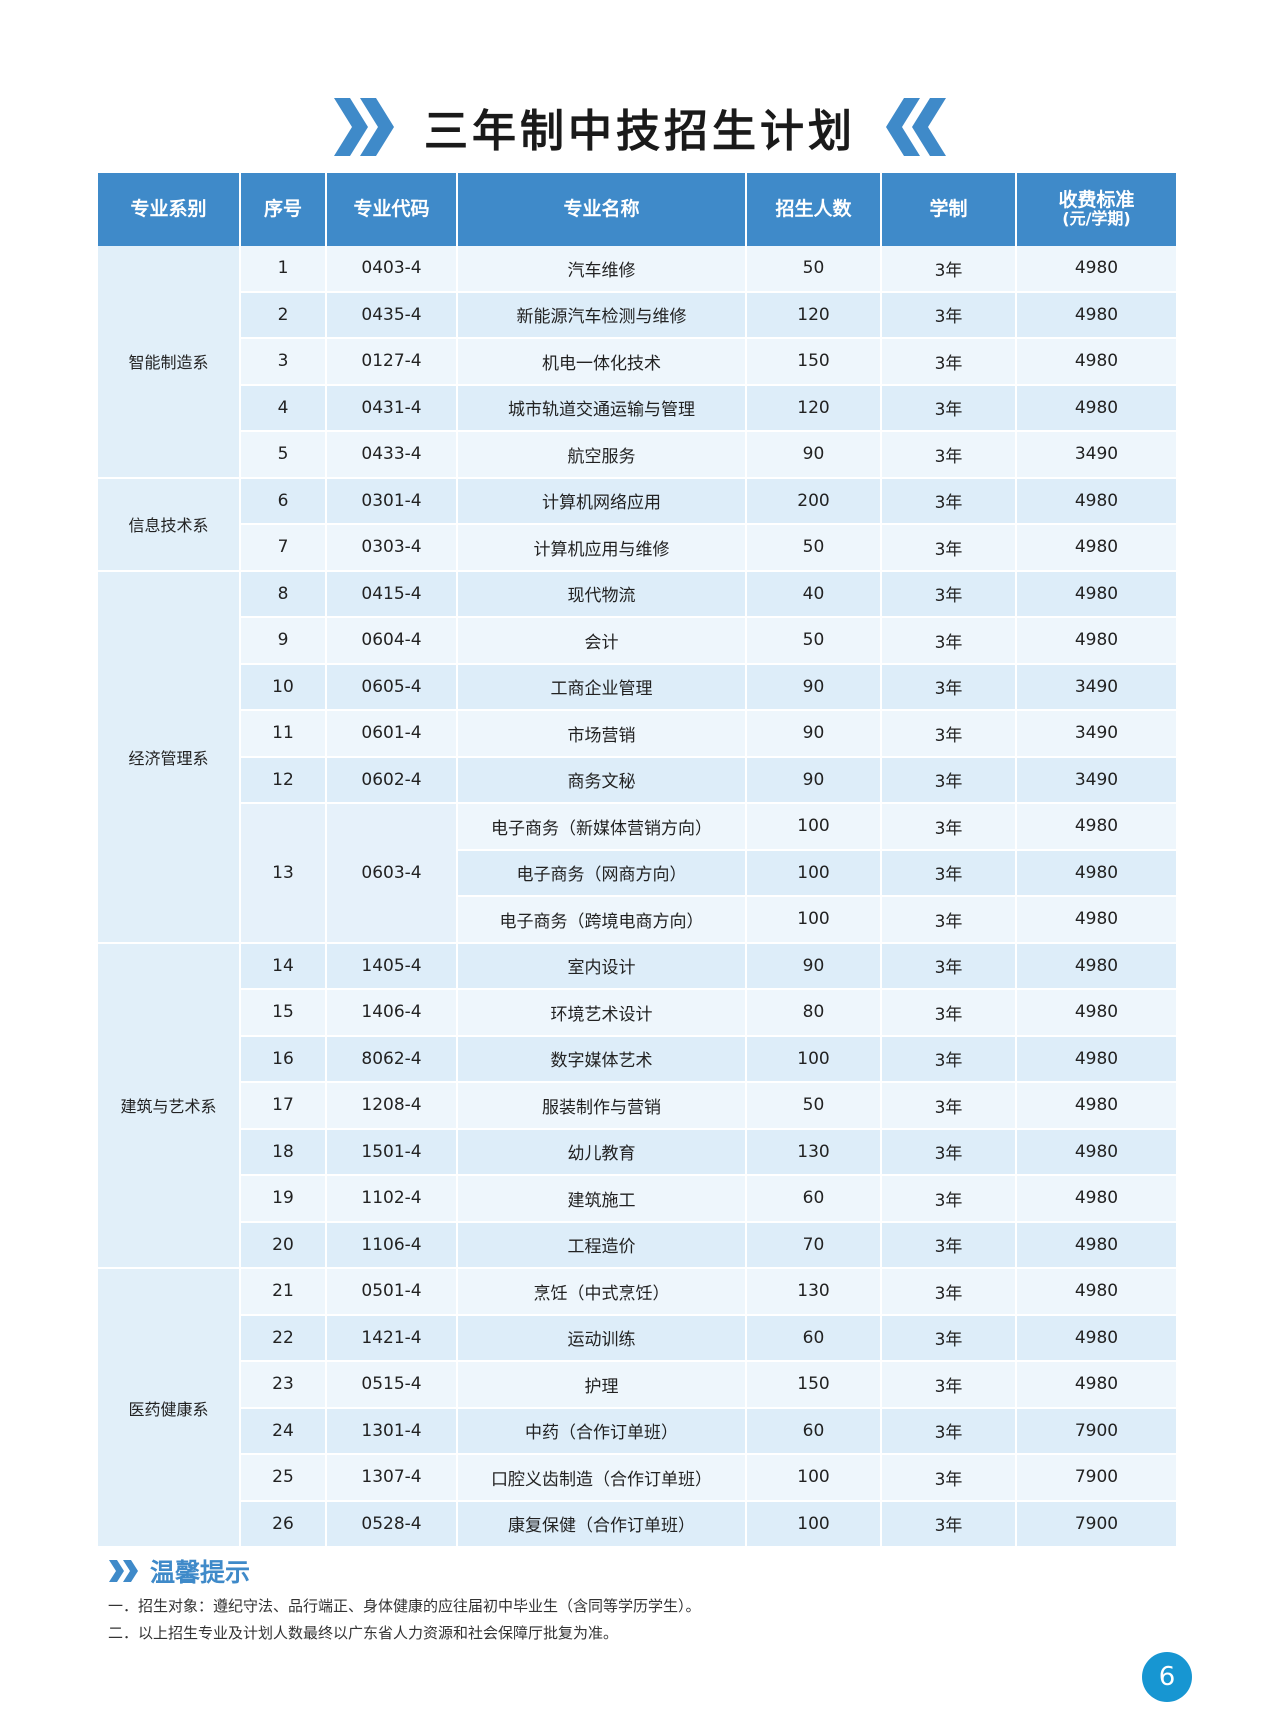  I want to click on header-number: 序号, so click(283, 209).